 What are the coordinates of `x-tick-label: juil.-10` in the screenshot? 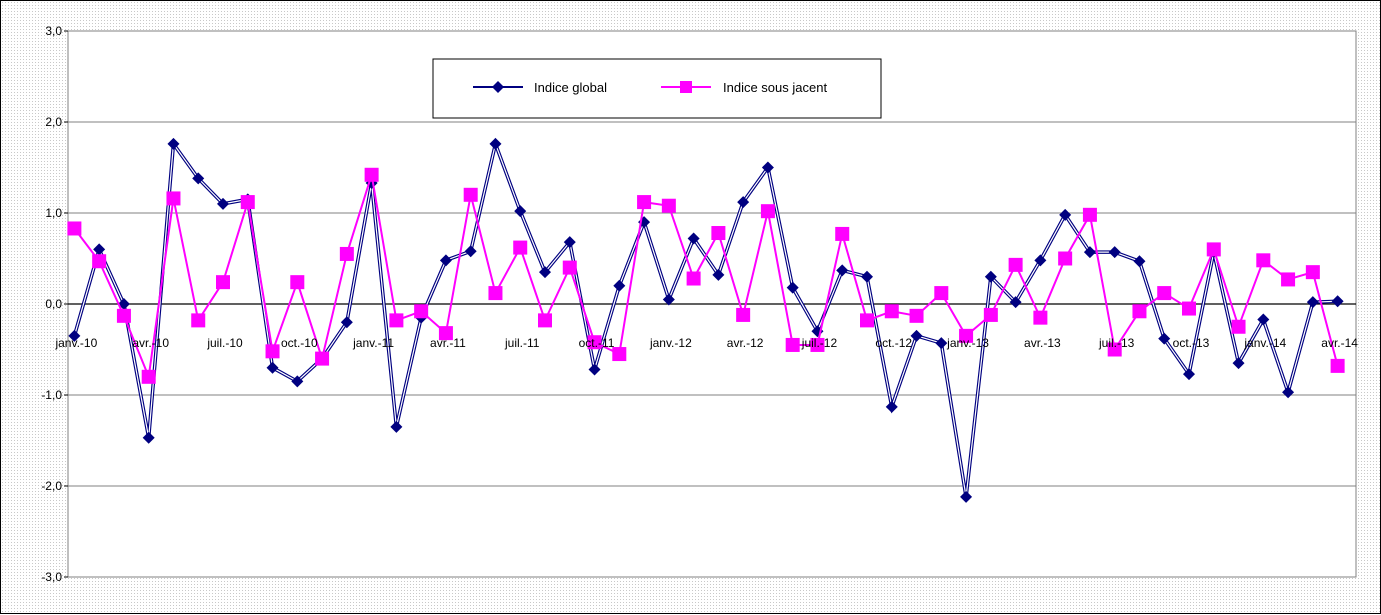 It's located at (224, 343).